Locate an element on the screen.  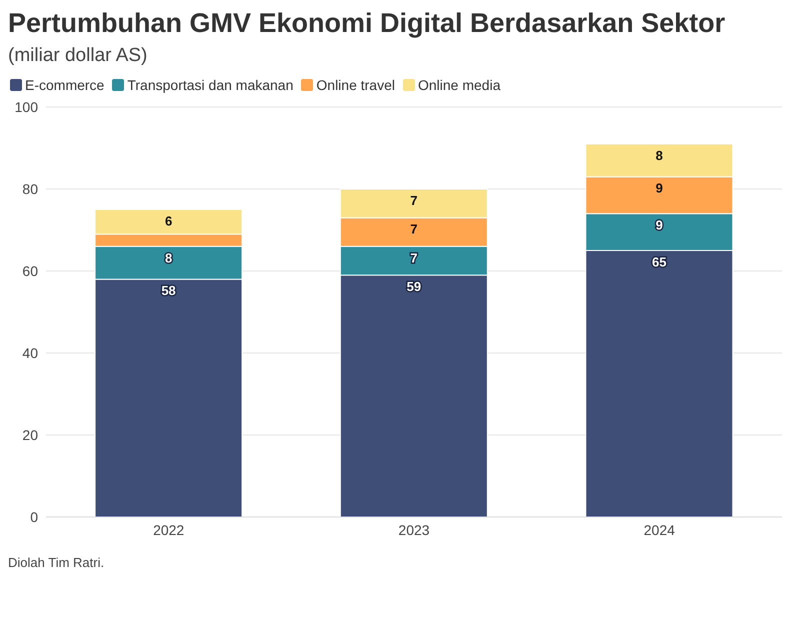
chart-subtitle: (miliar dollar AS) is located at coordinates (78, 56).